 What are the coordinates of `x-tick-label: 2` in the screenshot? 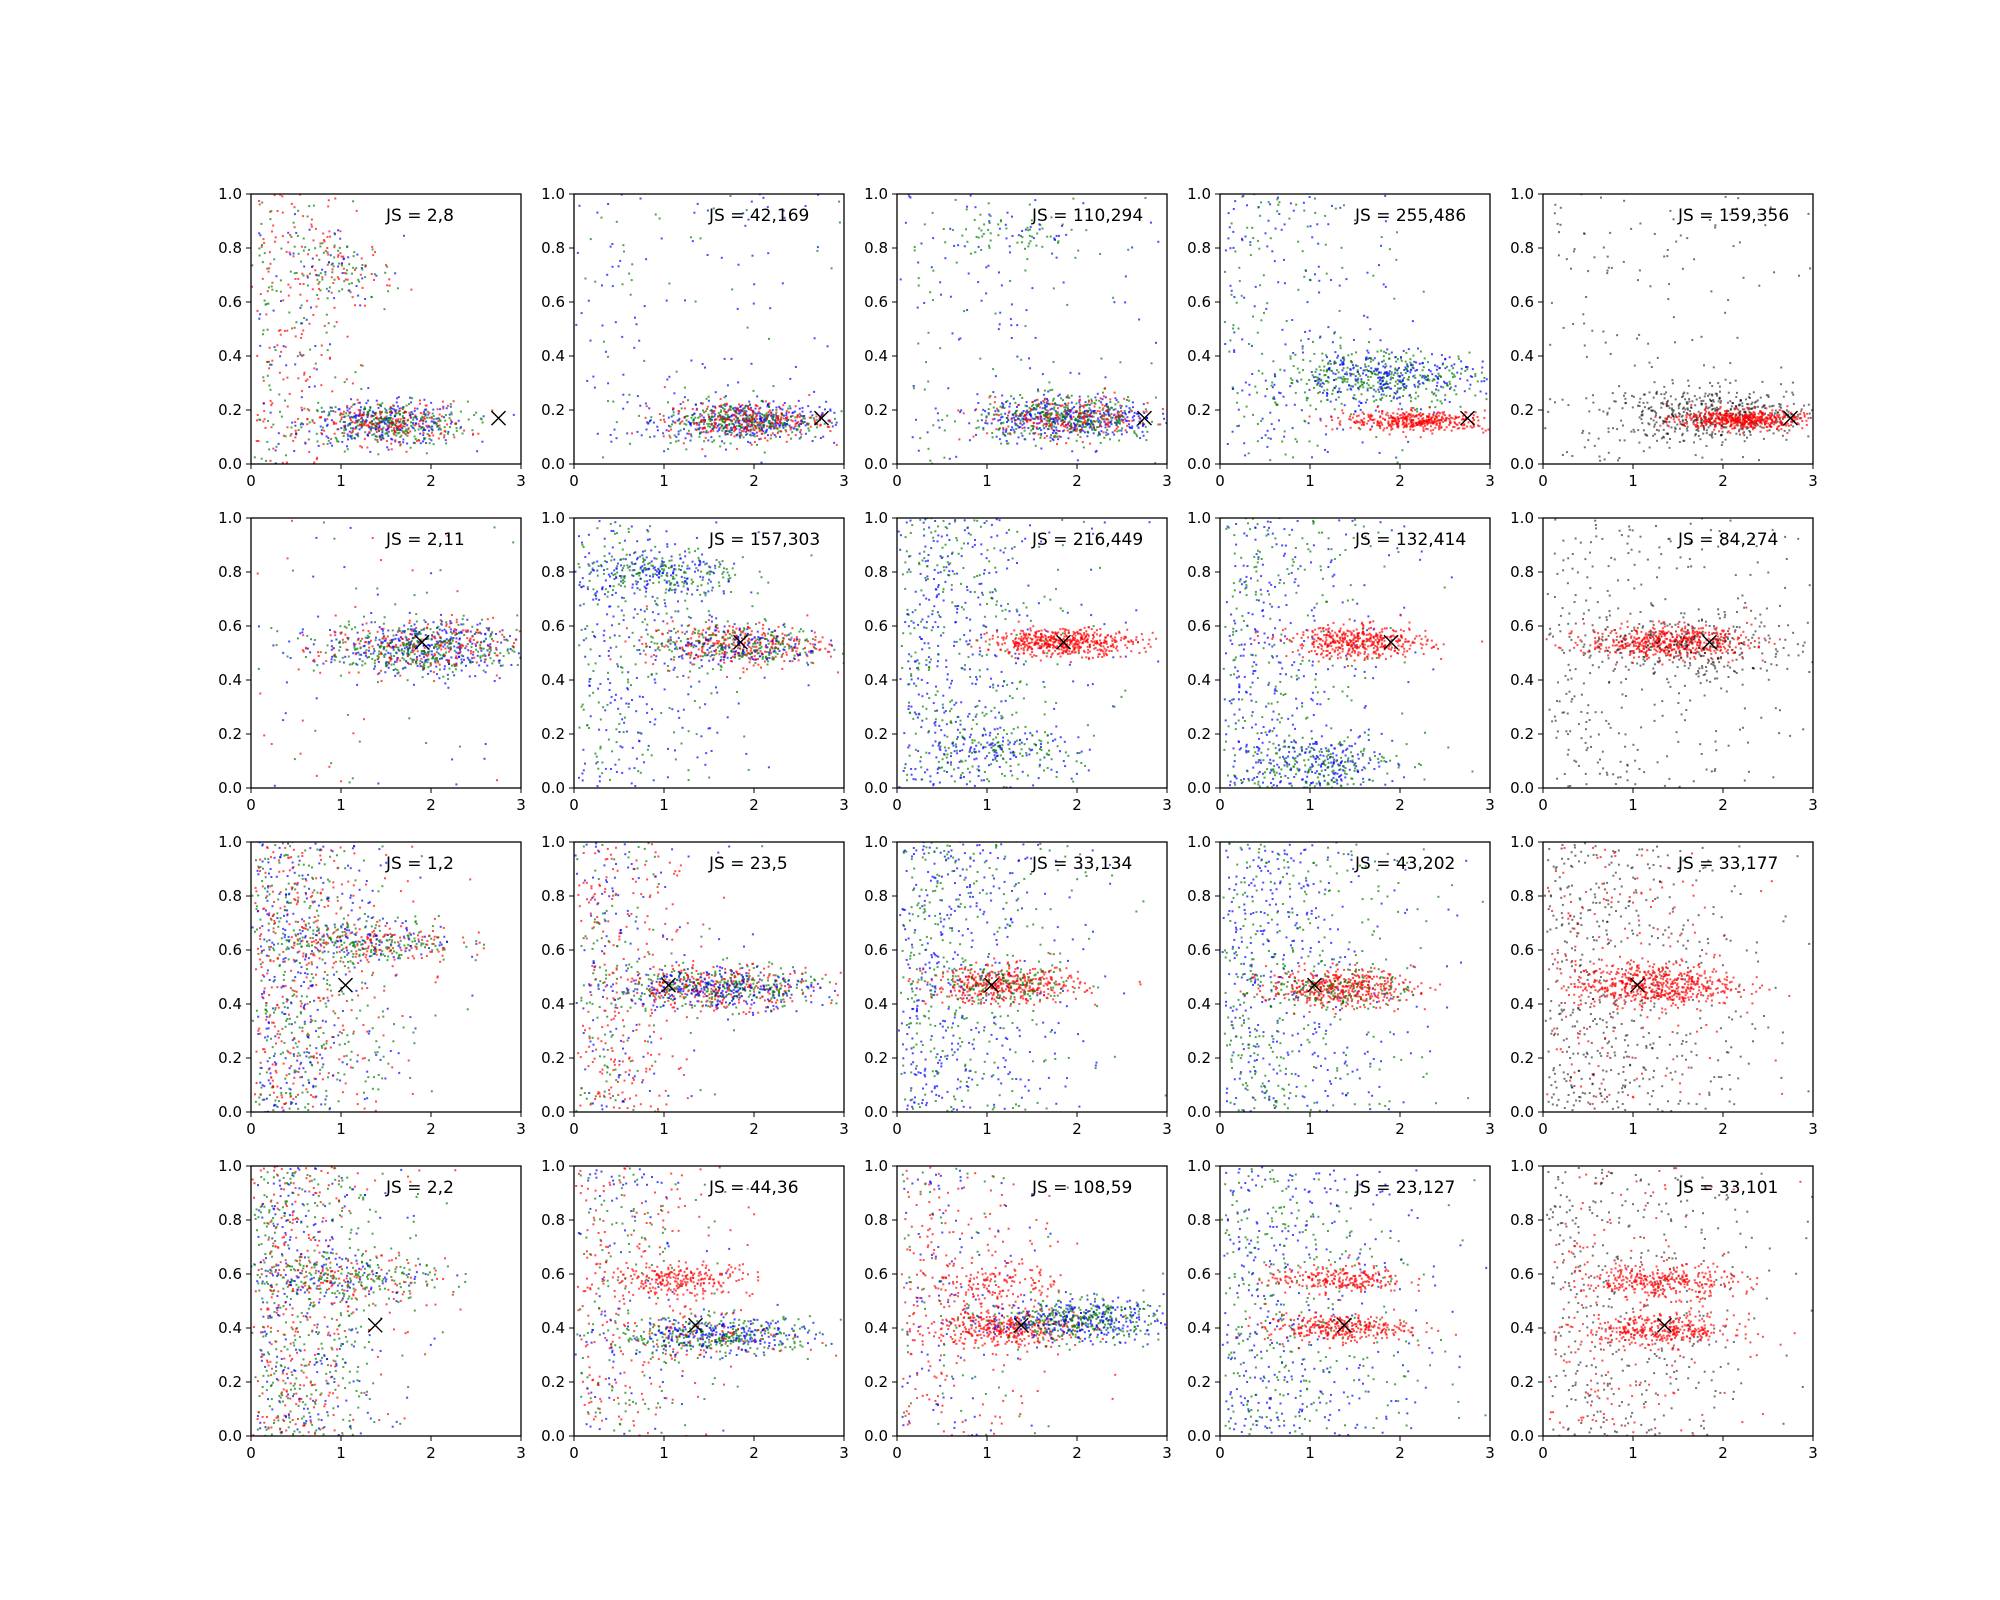 It's located at (1077, 481).